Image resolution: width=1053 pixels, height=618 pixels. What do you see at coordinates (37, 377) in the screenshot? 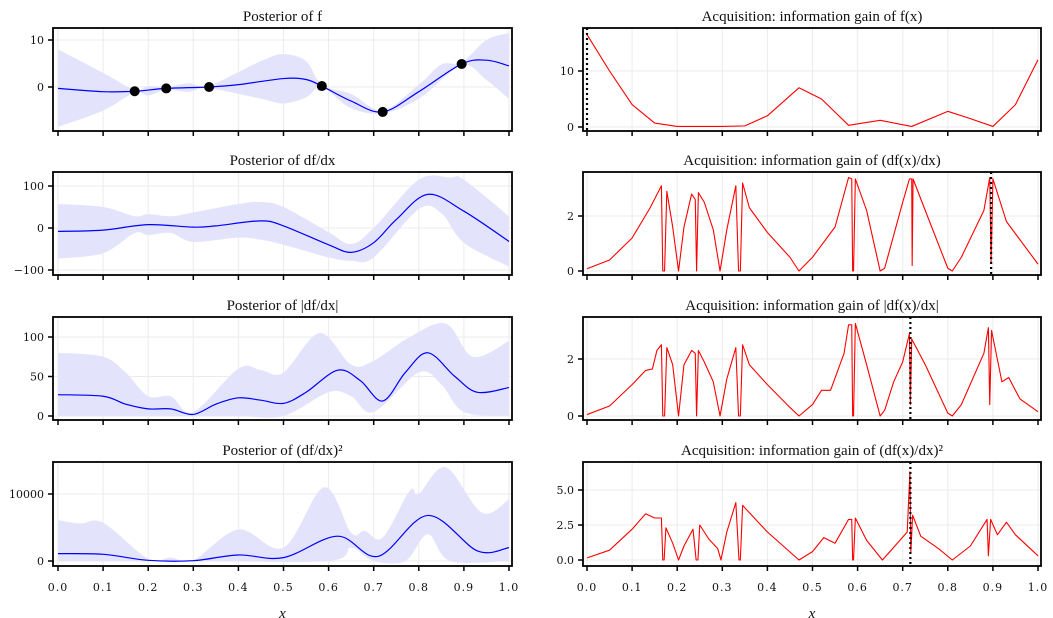
I see `y-tick-label: 50` at bounding box center [37, 377].